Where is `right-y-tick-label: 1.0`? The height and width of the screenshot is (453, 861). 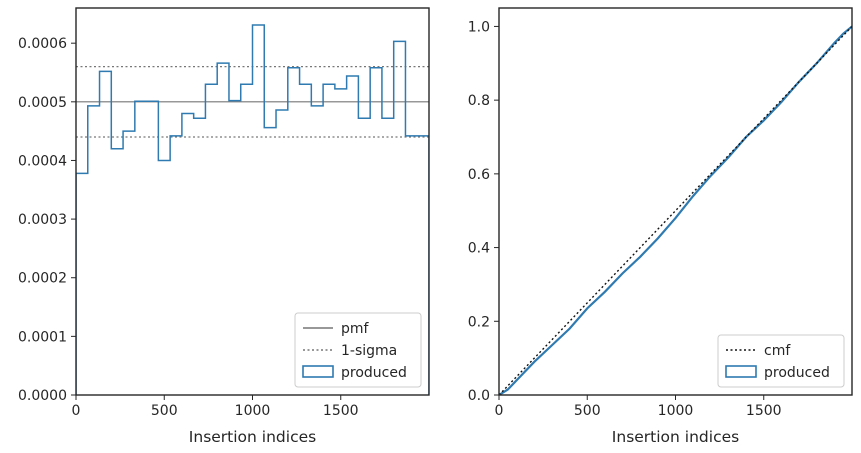 right-y-tick-label: 1.0 is located at coordinates (479, 27).